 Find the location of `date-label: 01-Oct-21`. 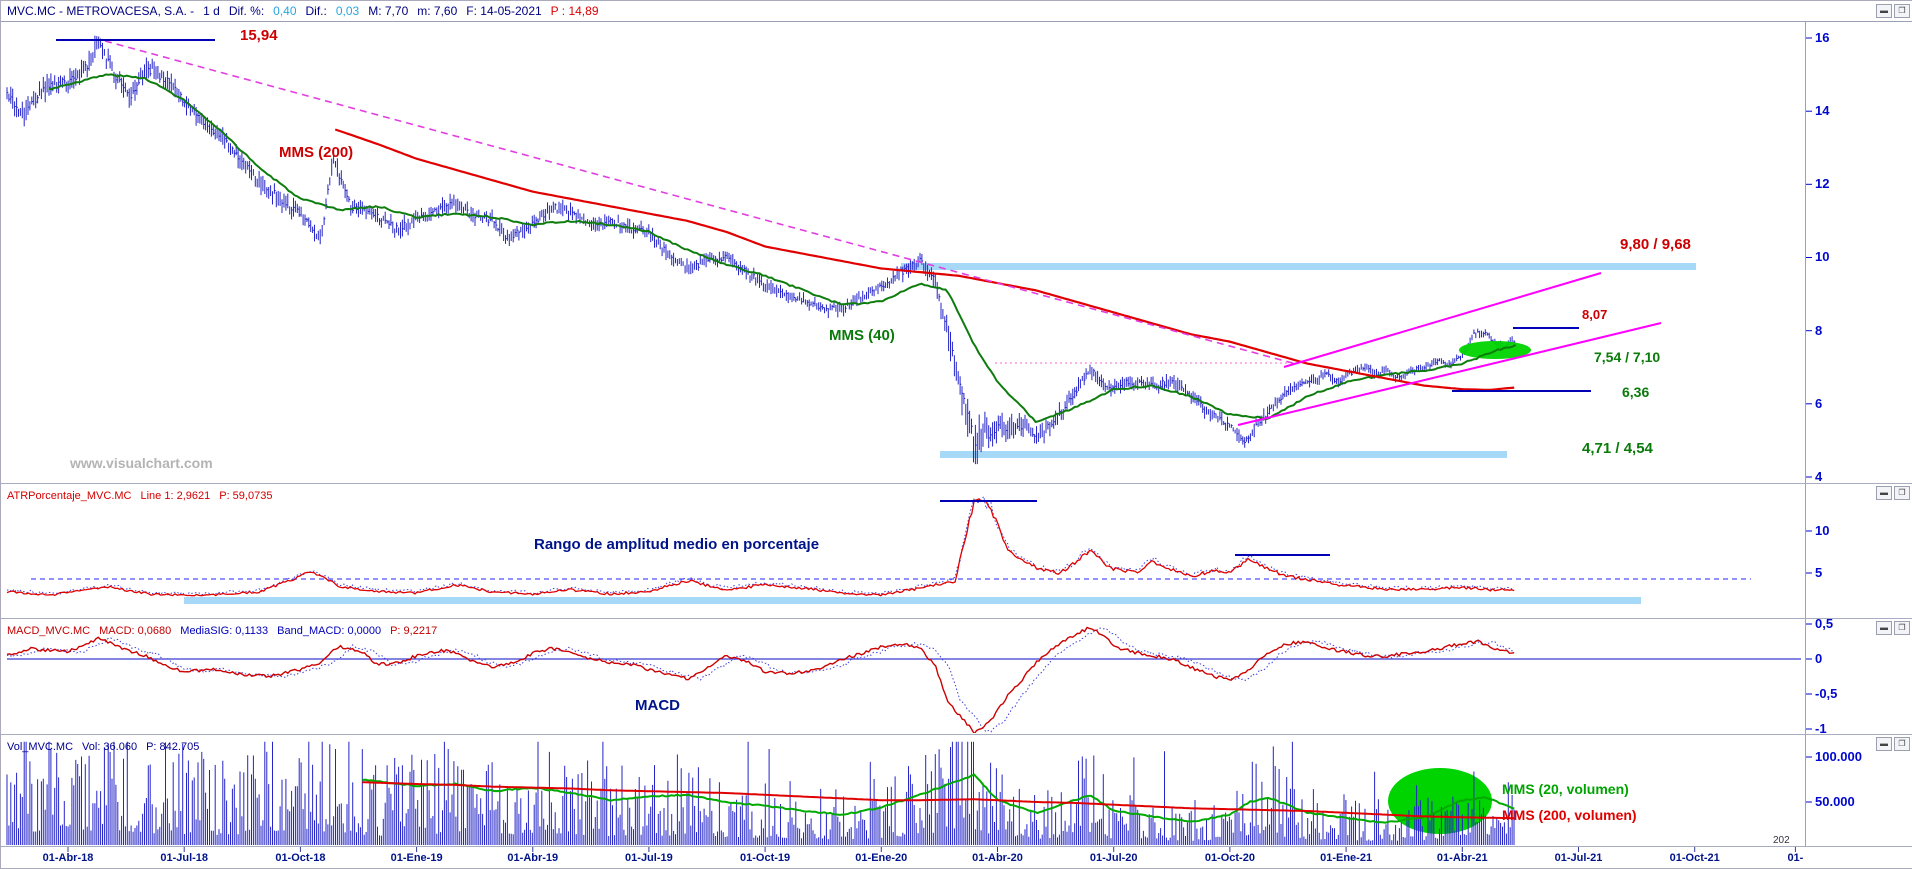

date-label: 01-Oct-21 is located at coordinates (1694, 858).